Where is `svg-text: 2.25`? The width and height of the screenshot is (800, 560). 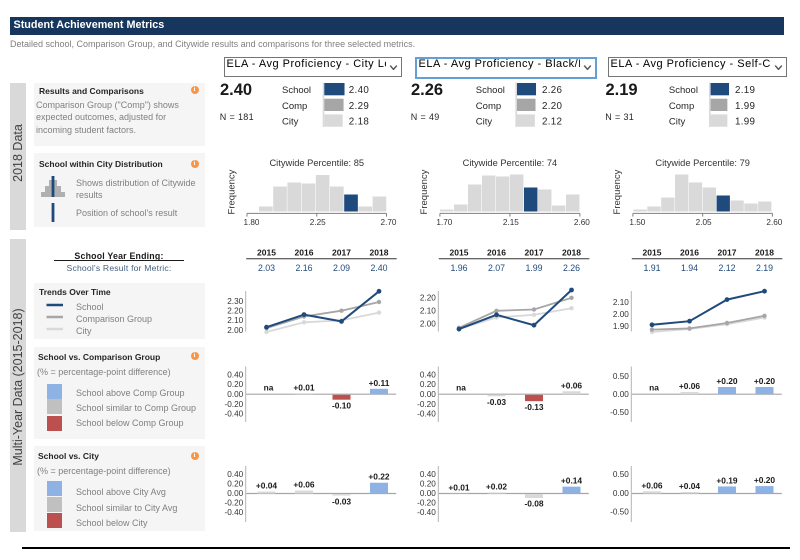
svg-text: 2.25 is located at coordinates (318, 222).